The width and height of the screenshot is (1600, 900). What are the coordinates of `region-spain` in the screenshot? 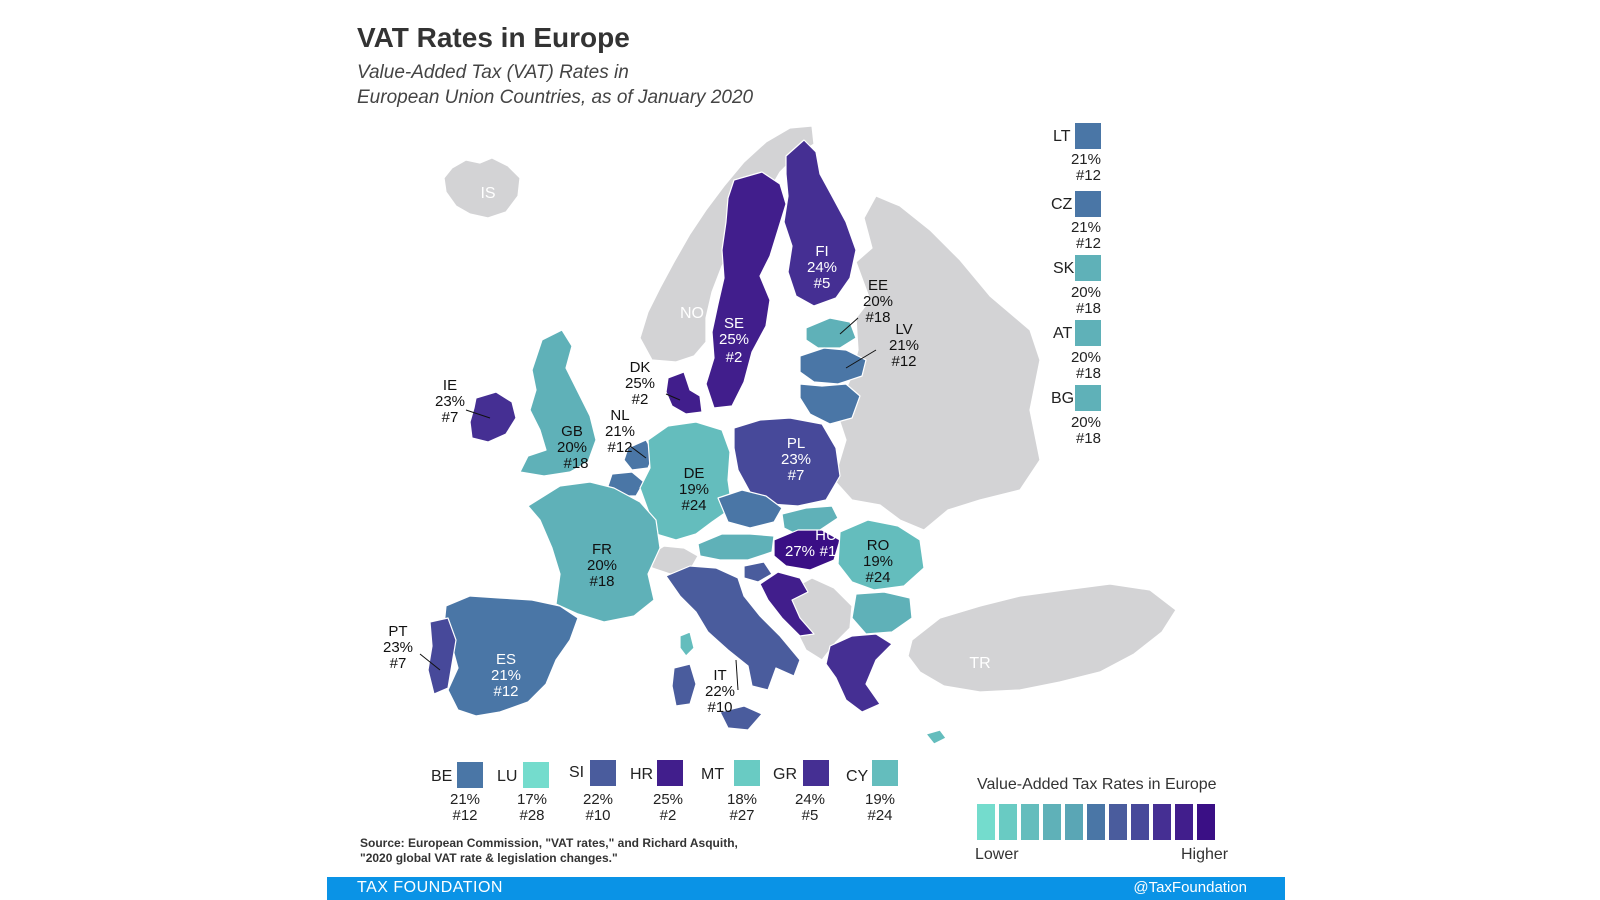 It's located at (511, 656).